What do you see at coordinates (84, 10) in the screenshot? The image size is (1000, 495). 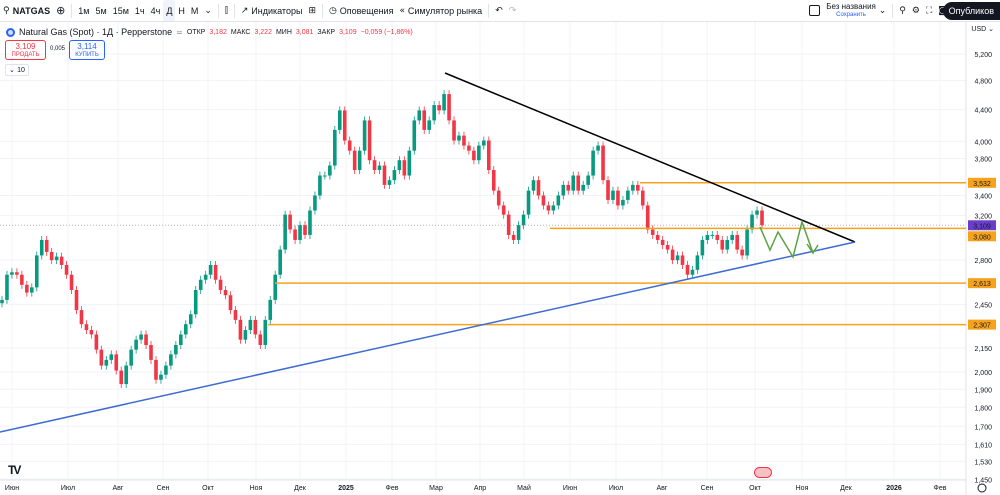 I see `interval-1m: 1м` at bounding box center [84, 10].